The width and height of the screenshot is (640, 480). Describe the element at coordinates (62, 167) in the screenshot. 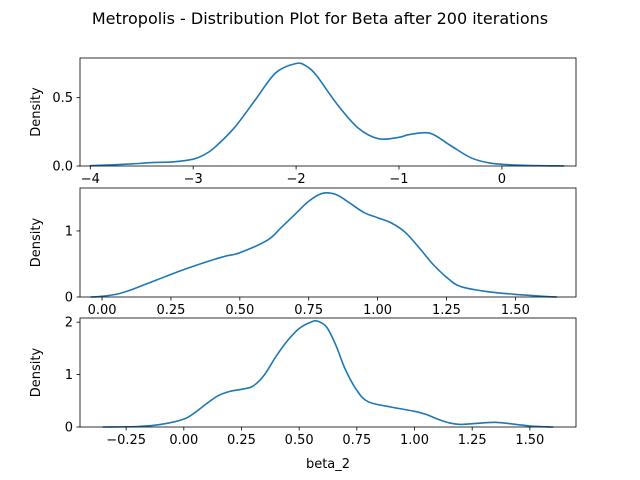

I see `y-tick-label: 0.0` at that location.